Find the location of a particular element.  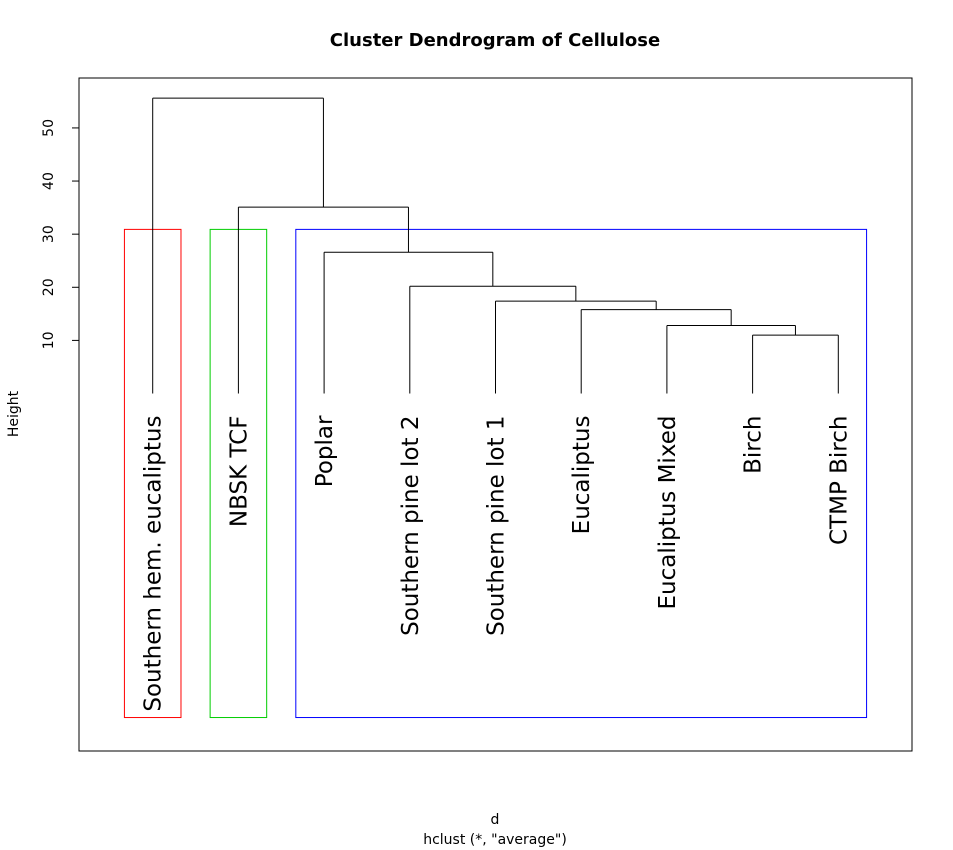

x-axis-subtitle: hclust (*, "average") is located at coordinates (495, 840).